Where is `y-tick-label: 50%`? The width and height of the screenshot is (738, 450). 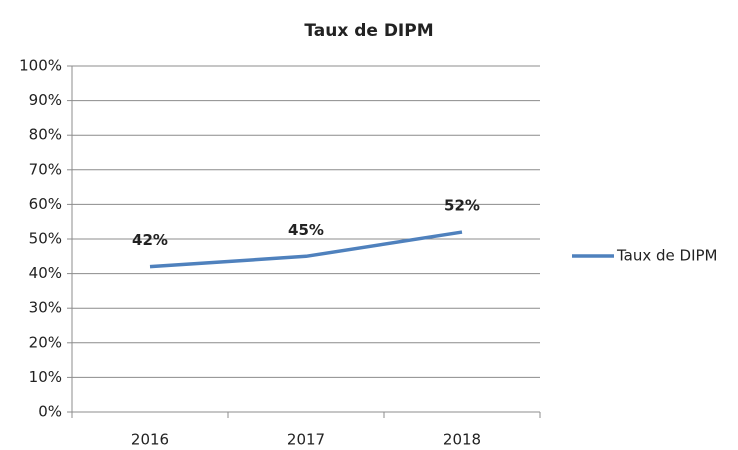 y-tick-label: 50% is located at coordinates (45, 239).